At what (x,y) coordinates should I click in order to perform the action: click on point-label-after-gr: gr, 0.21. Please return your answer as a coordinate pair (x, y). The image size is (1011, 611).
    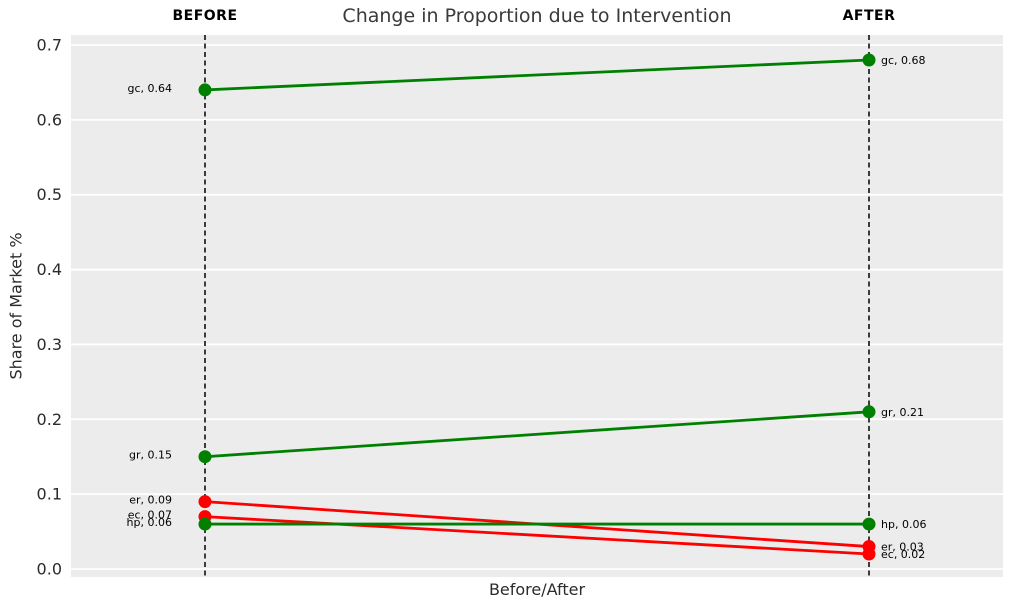
    Looking at the image, I should click on (902, 412).